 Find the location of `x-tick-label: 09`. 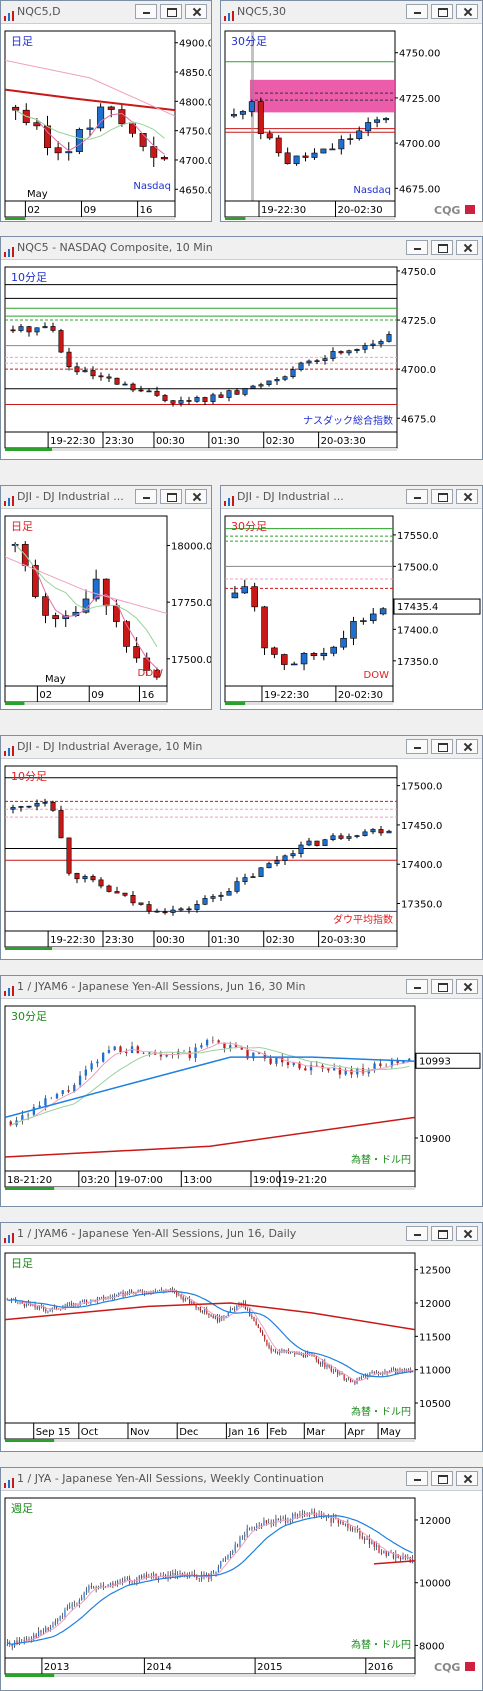

x-tick-label: 09 is located at coordinates (90, 210).